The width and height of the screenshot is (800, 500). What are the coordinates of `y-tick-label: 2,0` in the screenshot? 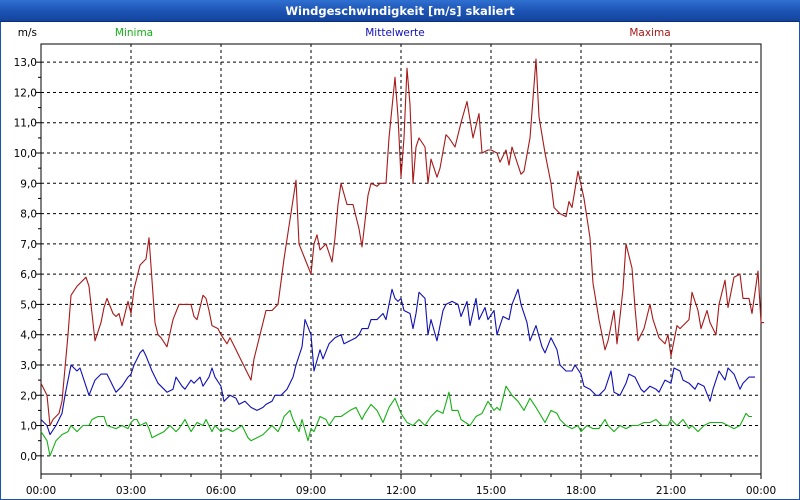 It's located at (28, 396).